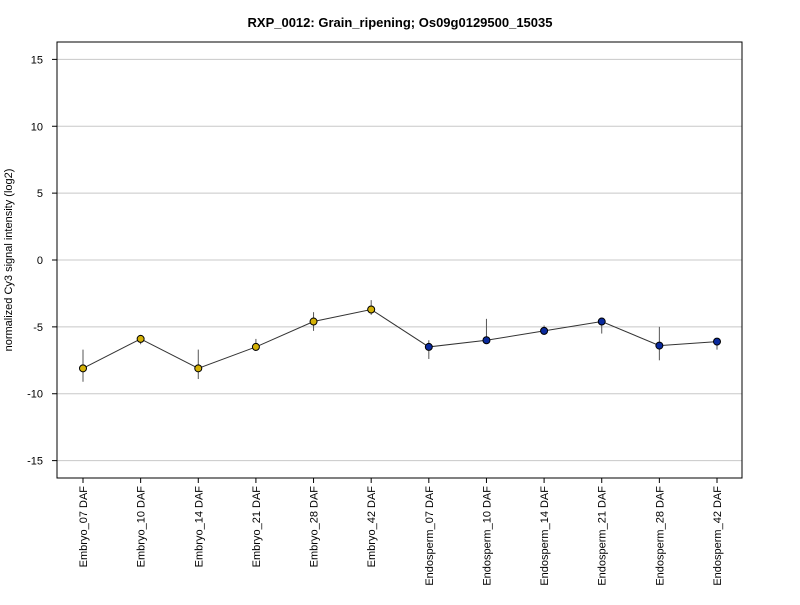  What do you see at coordinates (199, 527) in the screenshot?
I see `x-tick-label: Embryo_14 DAF` at bounding box center [199, 527].